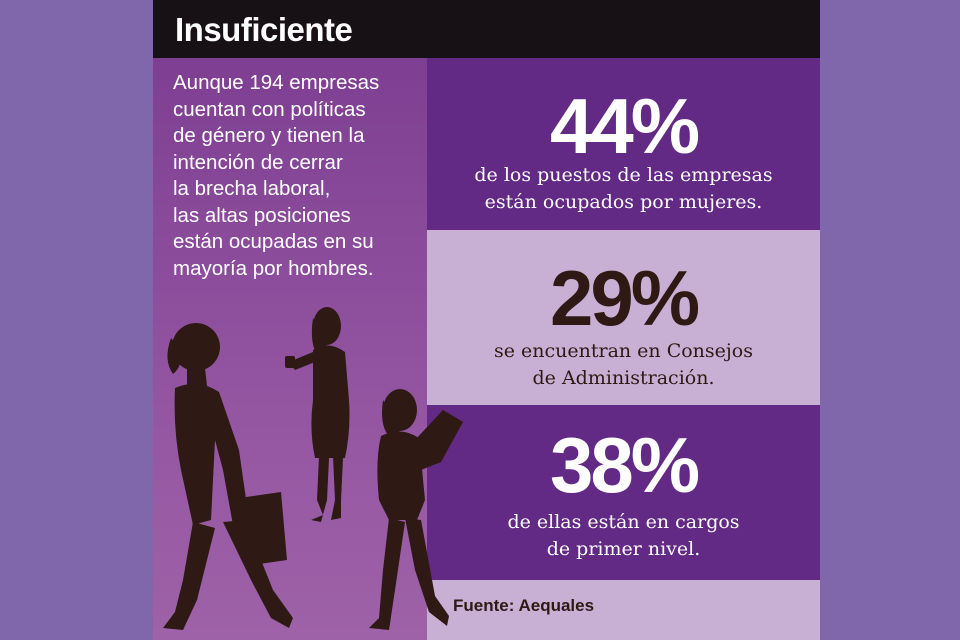 The height and width of the screenshot is (640, 960). Describe the element at coordinates (623, 175) in the screenshot. I see `stat-description-line: de los puestos de las empresas` at that location.